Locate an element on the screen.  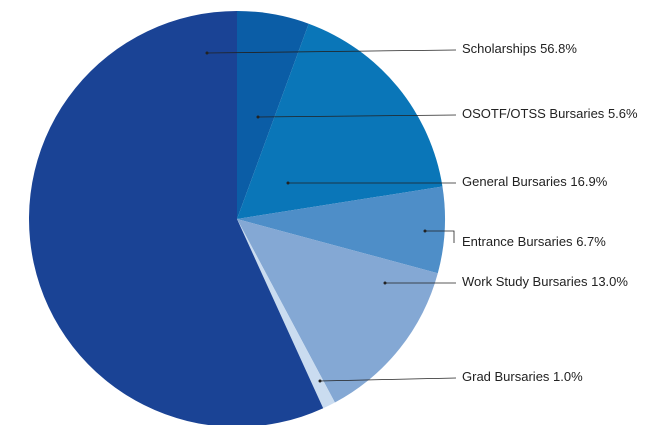
slice-label: OSOTF/OTSS Bursaries 5.6% is located at coordinates (550, 113).